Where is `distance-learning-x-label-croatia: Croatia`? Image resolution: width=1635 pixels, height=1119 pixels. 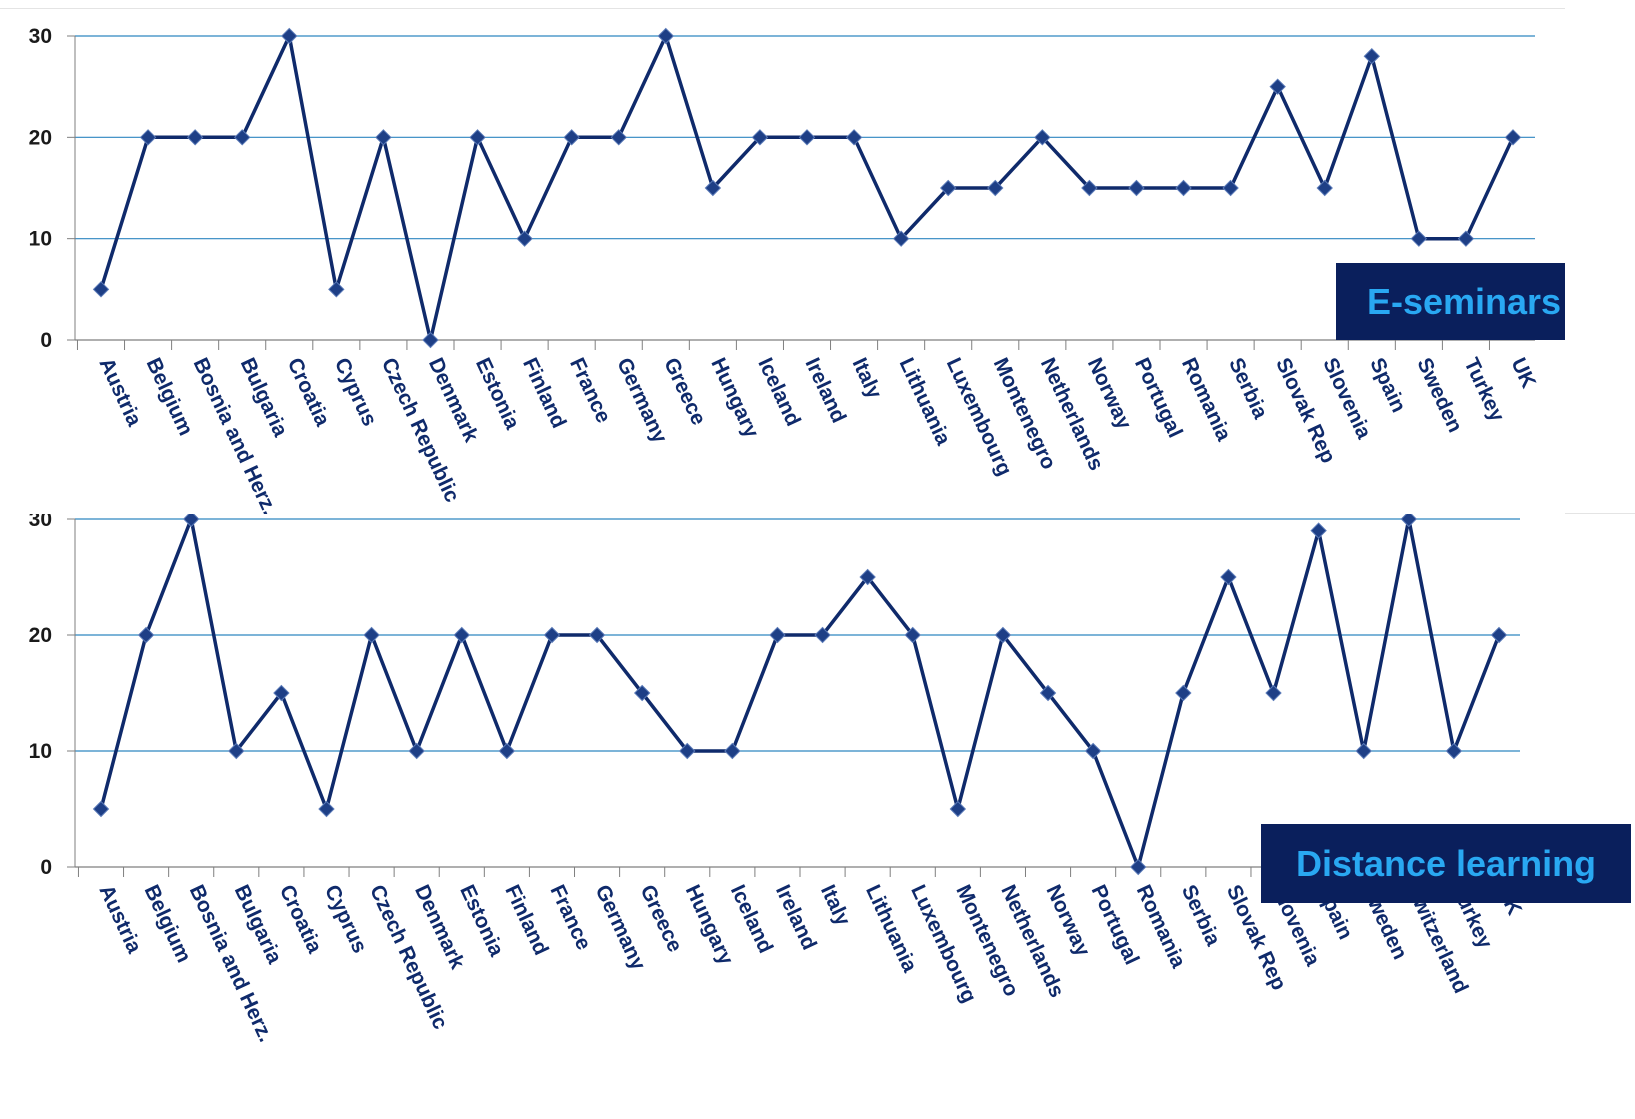 distance-learning-x-label-croatia: Croatia is located at coordinates (301, 919).